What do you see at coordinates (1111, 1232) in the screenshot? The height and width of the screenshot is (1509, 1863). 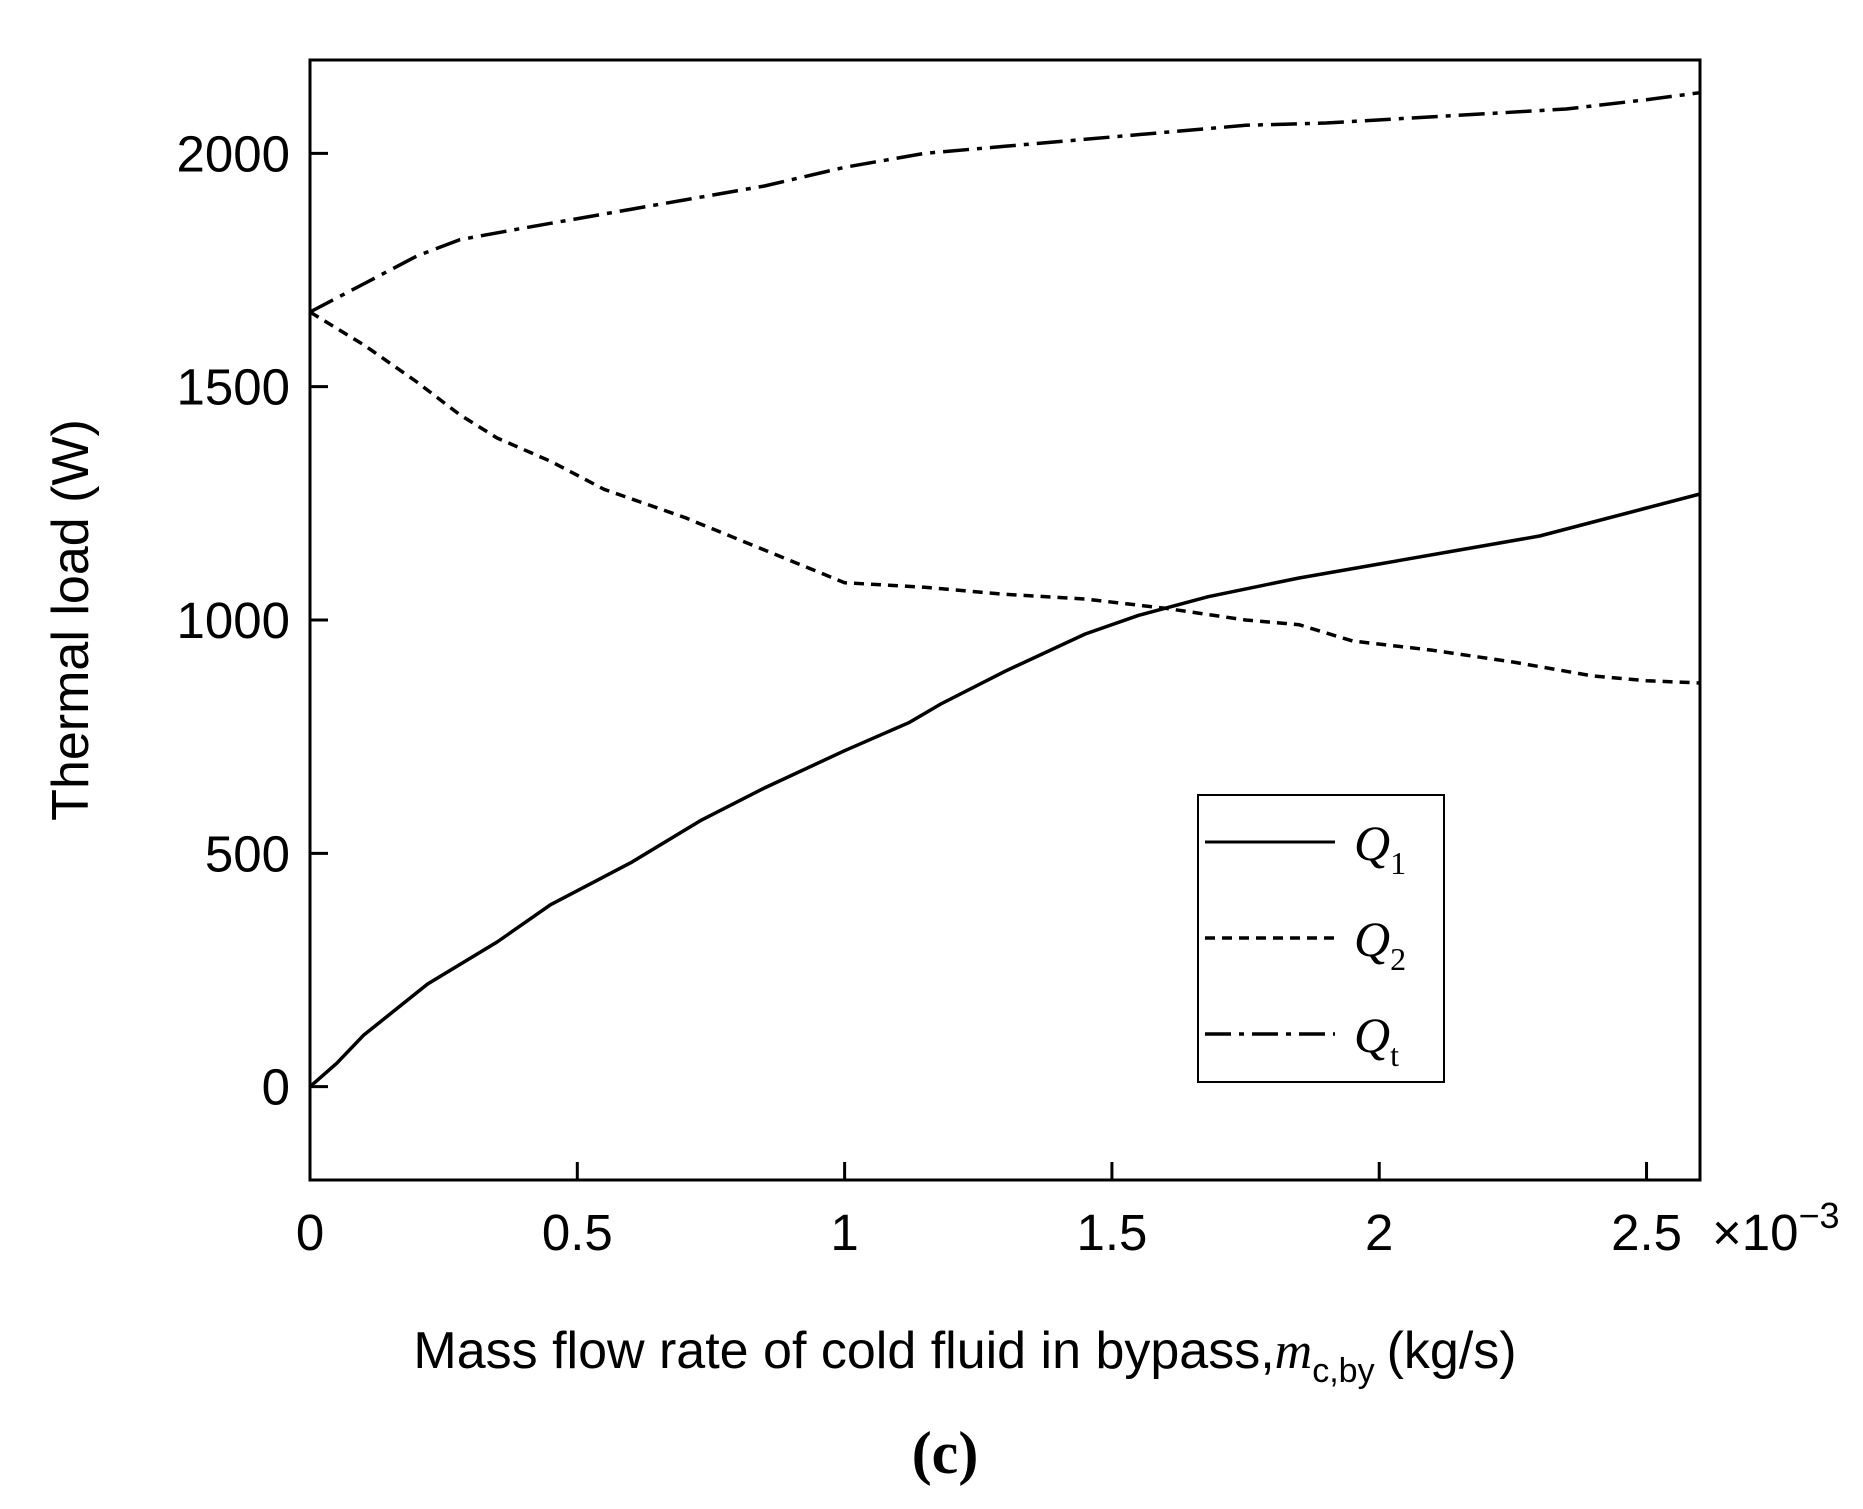 I see `x-tick-label: 1.5` at bounding box center [1111, 1232].